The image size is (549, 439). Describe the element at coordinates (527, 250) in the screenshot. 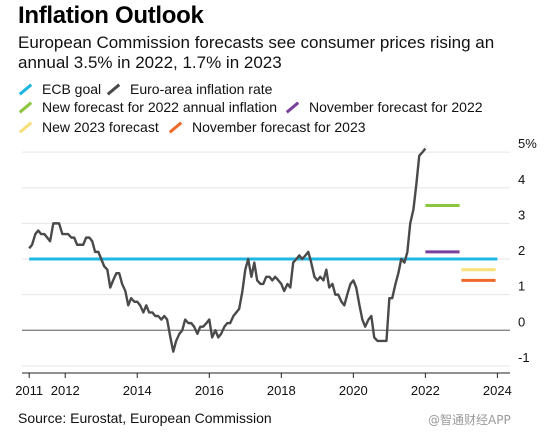

I see `y-axis-ticks: 5% 4 3 2 1 0 -1` at that location.